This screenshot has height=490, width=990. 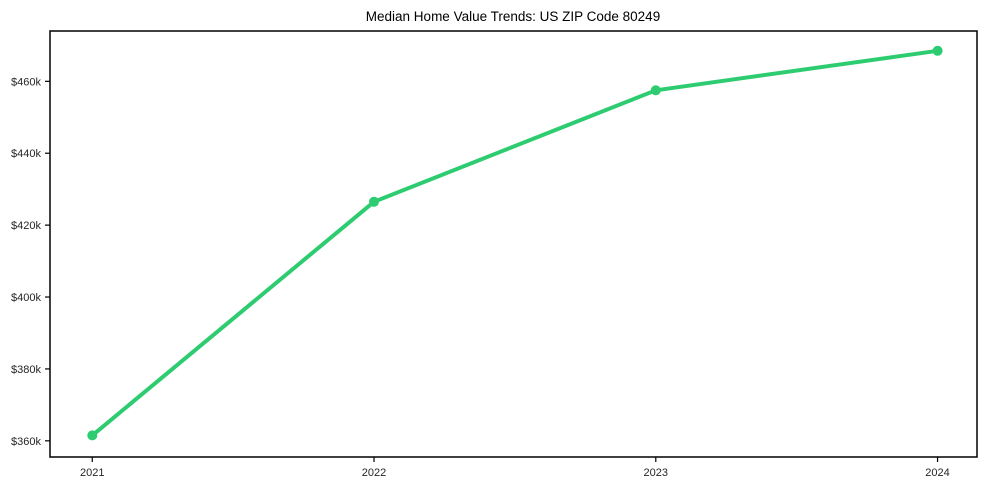 What do you see at coordinates (656, 473) in the screenshot?
I see `x-tick-label: 2023` at bounding box center [656, 473].